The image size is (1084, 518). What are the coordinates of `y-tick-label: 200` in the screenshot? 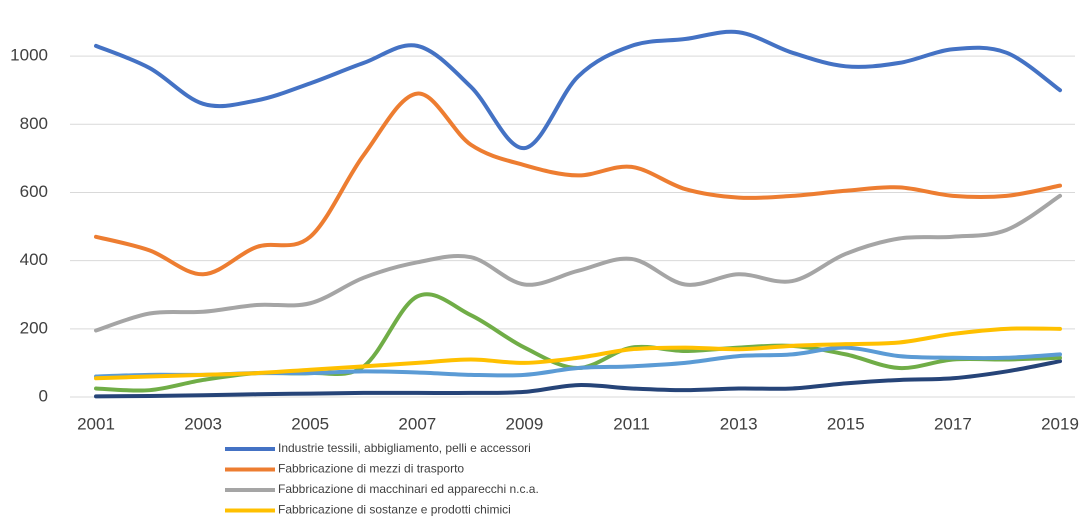 It's located at (34, 327).